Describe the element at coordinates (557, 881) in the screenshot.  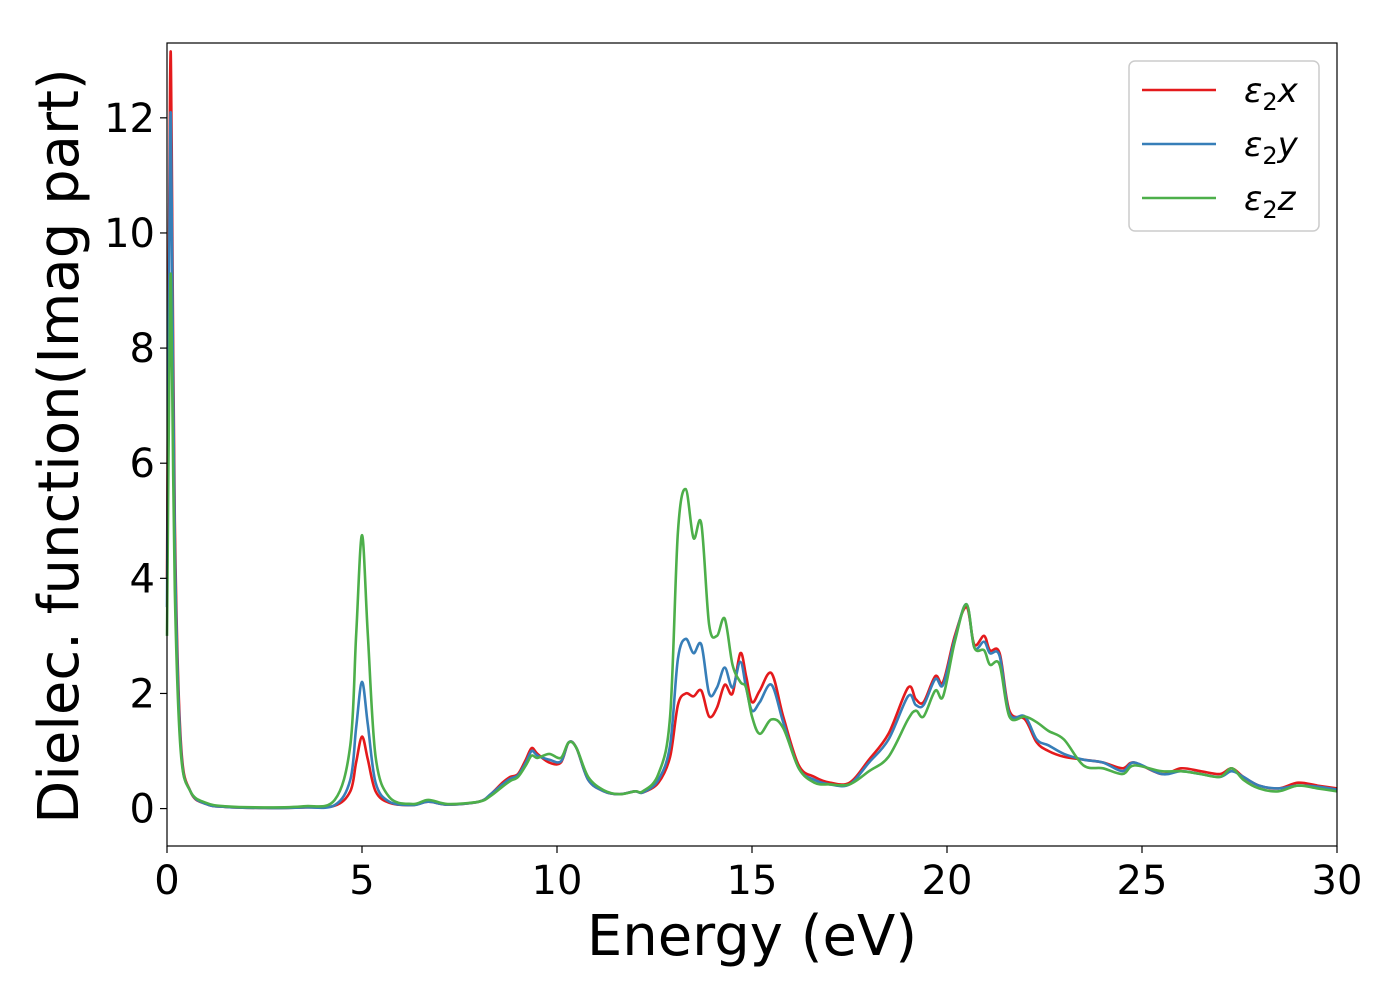
I see `x-tick-label: 10` at that location.